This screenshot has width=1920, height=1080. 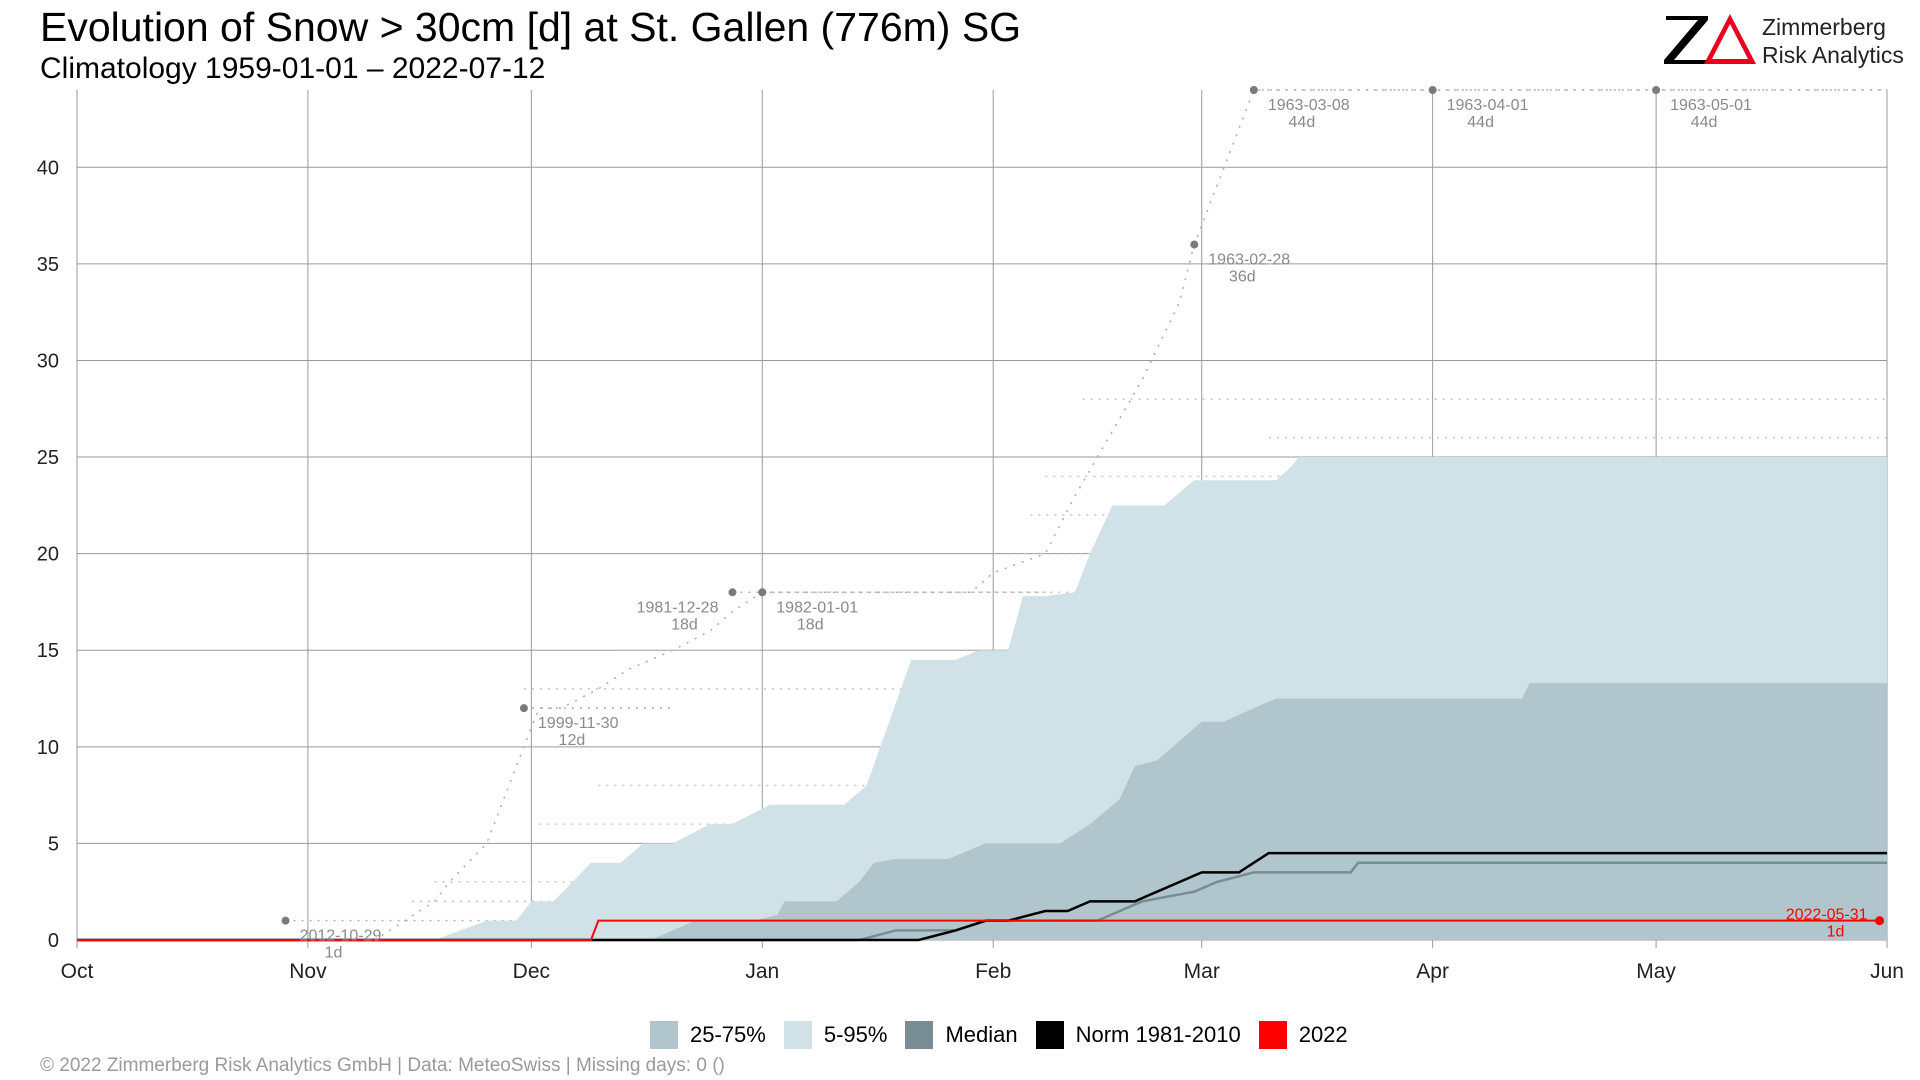 I want to click on x-tick-label: Oct, so click(x=77, y=971).